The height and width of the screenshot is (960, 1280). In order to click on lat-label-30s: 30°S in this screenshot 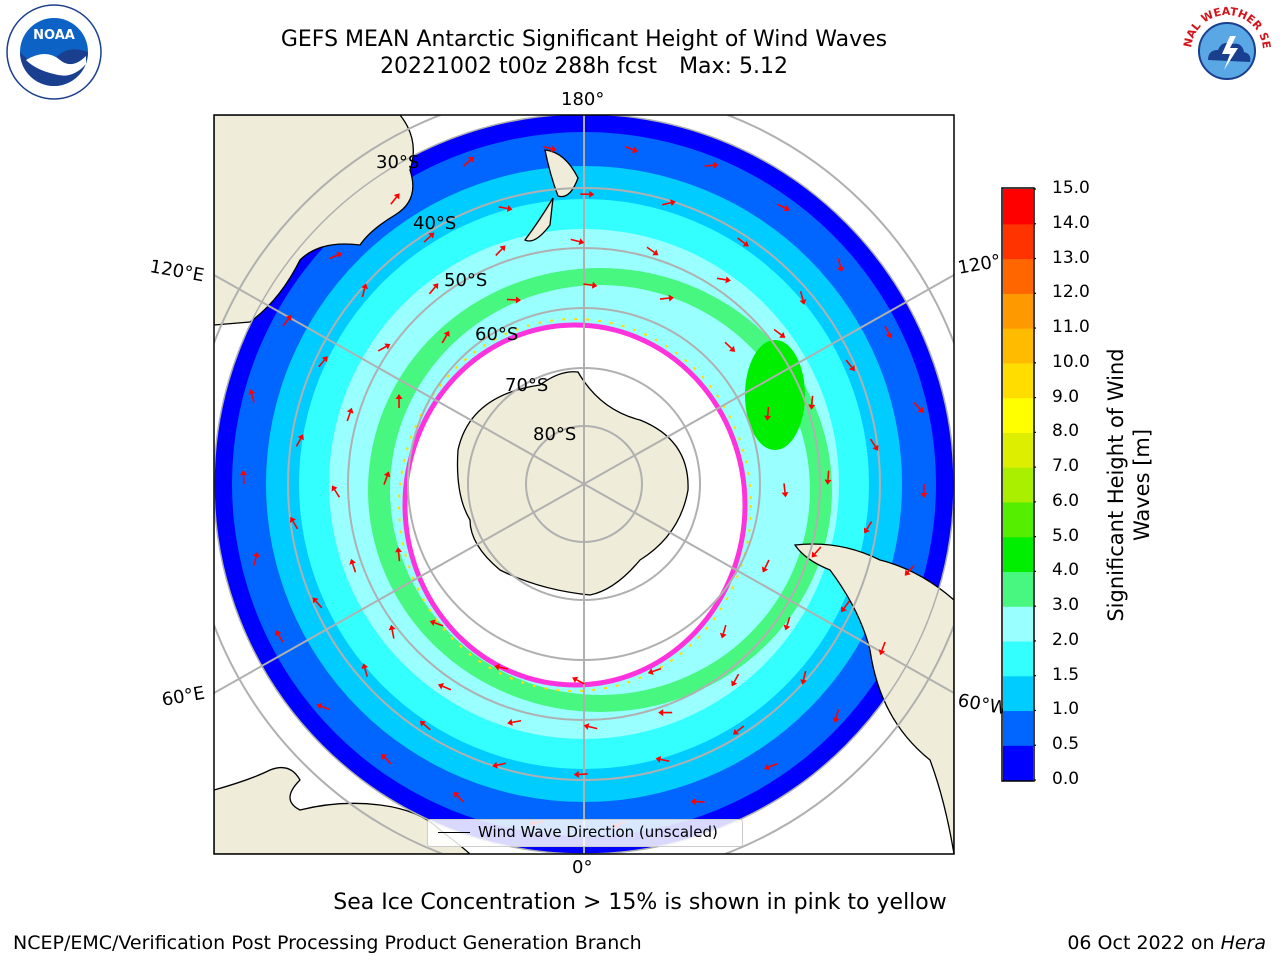, I will do `click(398, 162)`.